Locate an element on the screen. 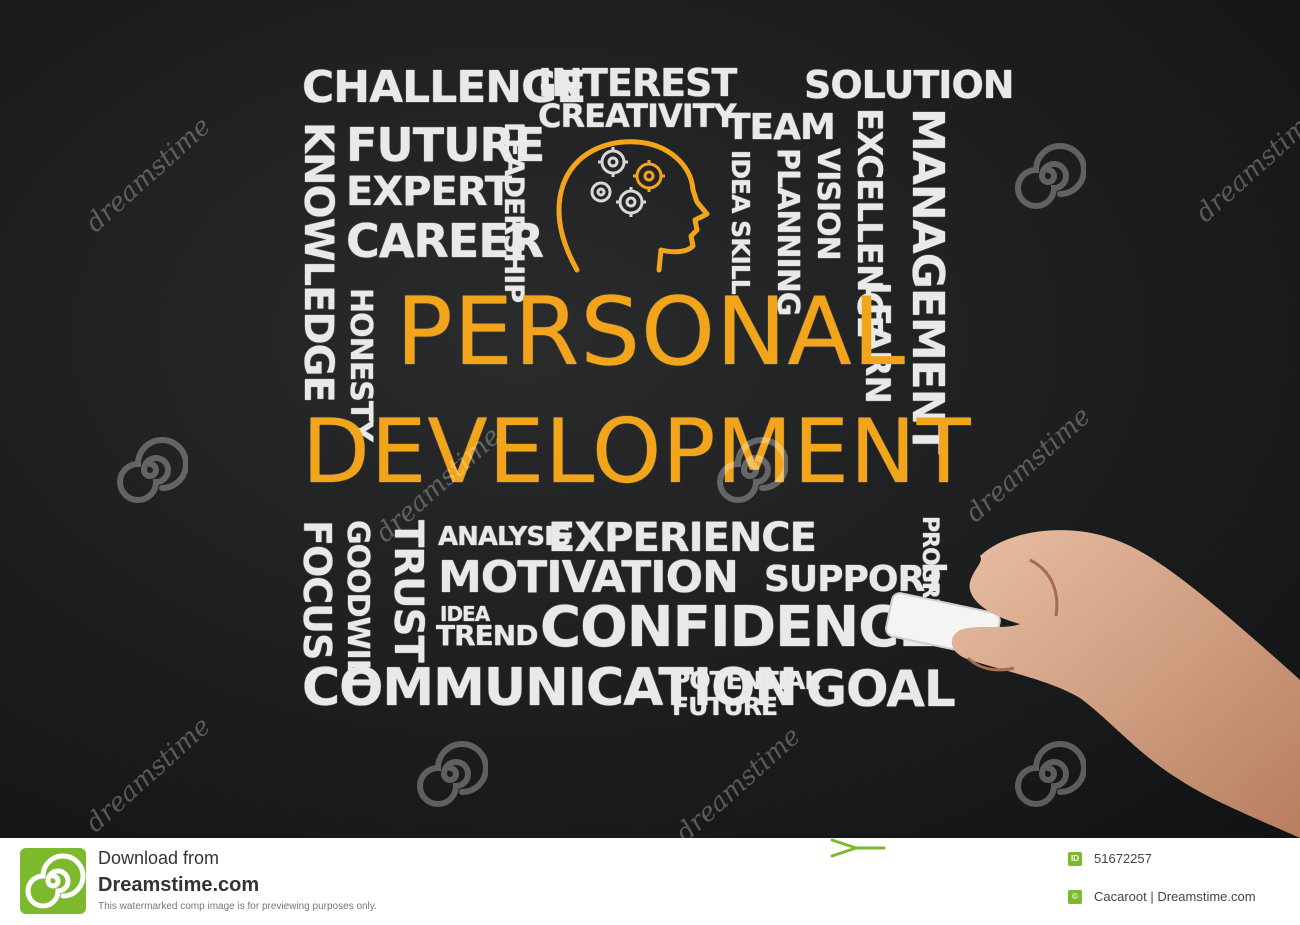 The height and width of the screenshot is (925, 1300). word-analysis: ANALYSIS is located at coordinates (504, 537).